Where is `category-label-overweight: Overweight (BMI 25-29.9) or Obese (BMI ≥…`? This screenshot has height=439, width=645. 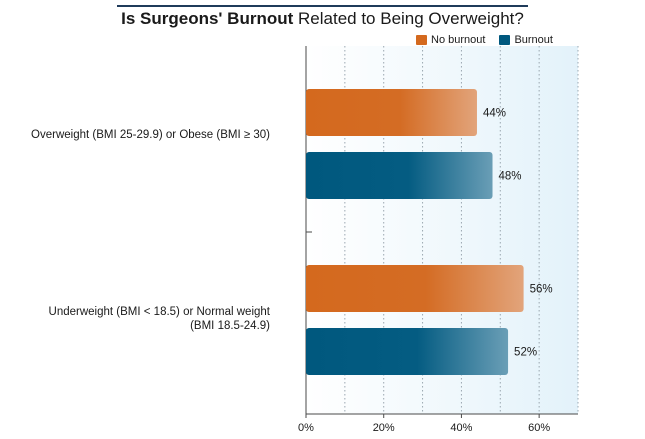
category-label-overweight: Overweight (BMI 25-29.9) or Obese (BMI ≥… is located at coordinates (150, 135).